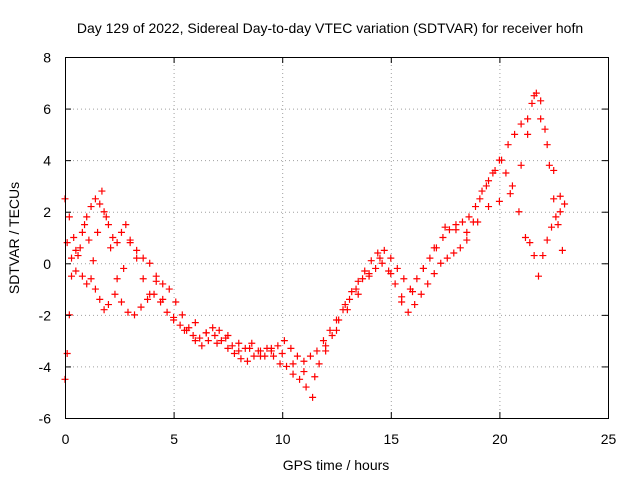 This screenshot has height=480, width=640. What do you see at coordinates (45, 315) in the screenshot?
I see `y-tick-label: -2` at bounding box center [45, 315].